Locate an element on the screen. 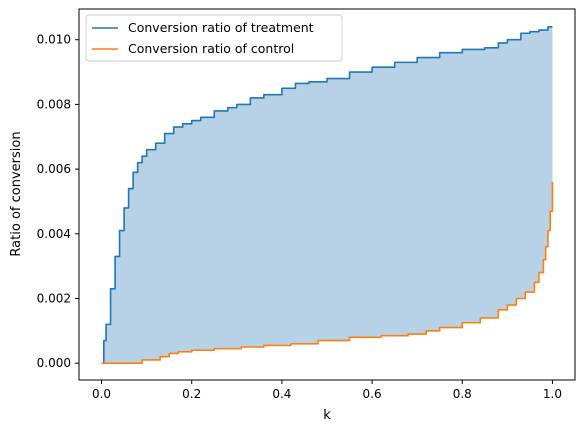  y-tick-label: 0.010 is located at coordinates (54, 40).